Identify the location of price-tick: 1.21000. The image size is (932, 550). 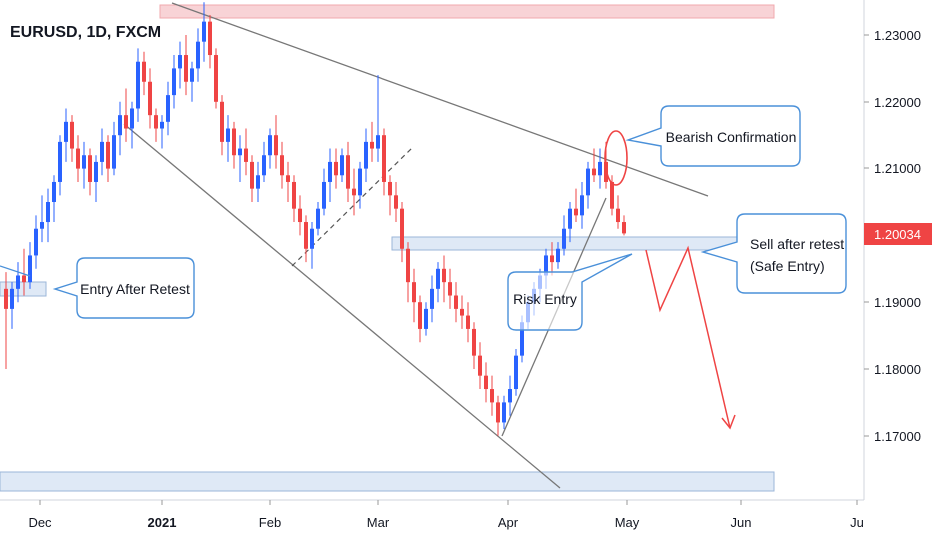
(897, 168).